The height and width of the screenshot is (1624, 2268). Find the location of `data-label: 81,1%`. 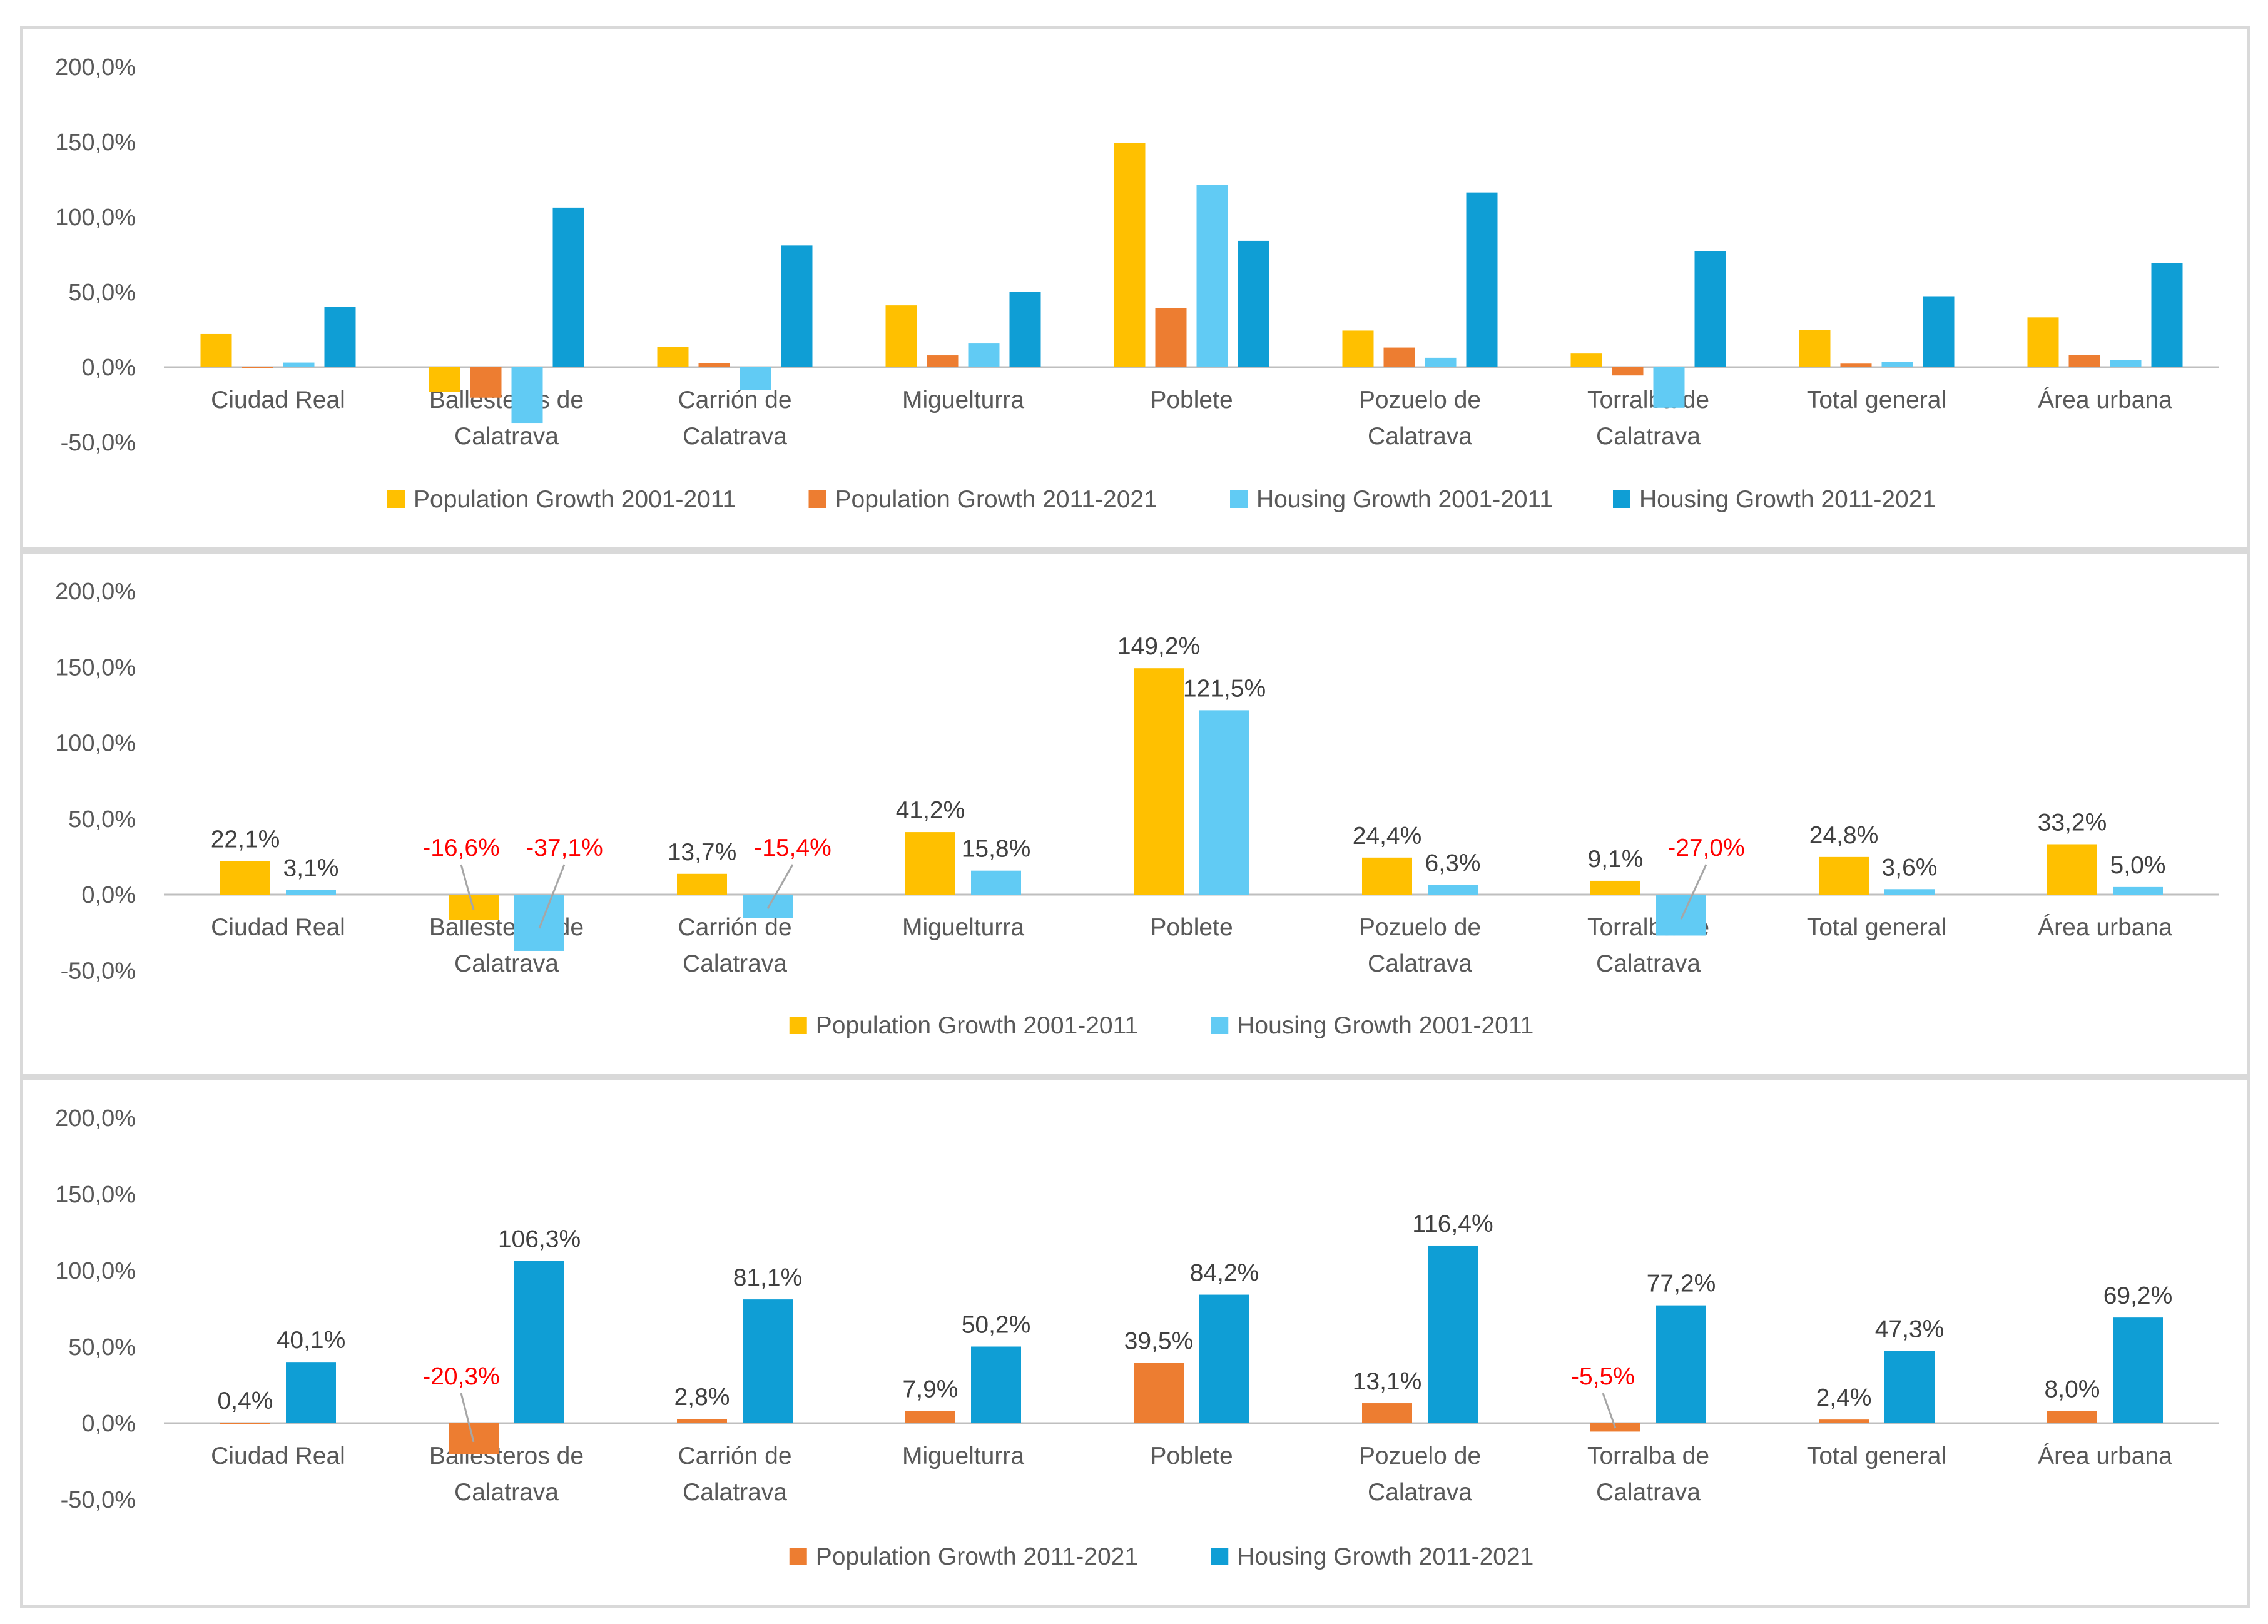

data-label: 81,1% is located at coordinates (768, 1277).